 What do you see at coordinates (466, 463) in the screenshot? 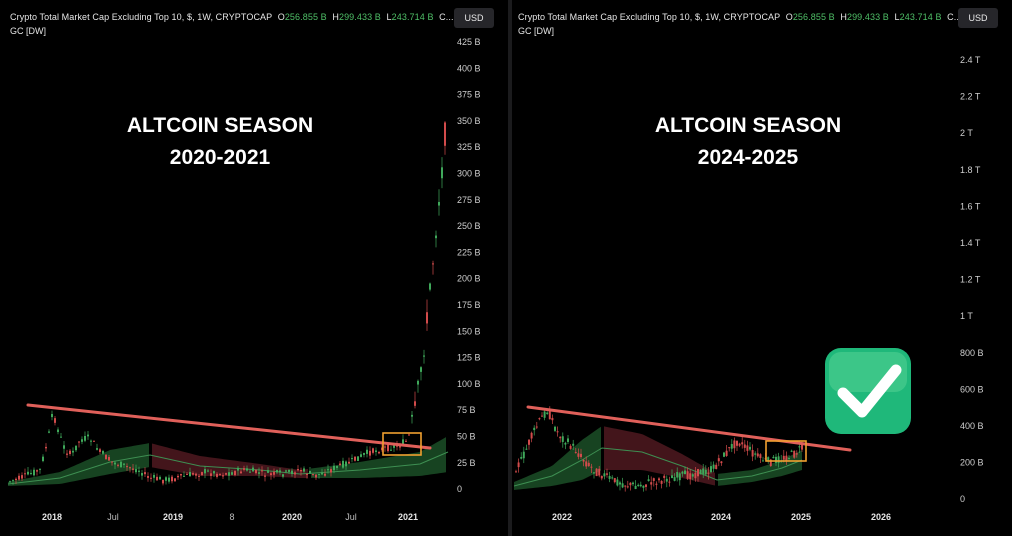
I see `y-tick-label: 25 B` at bounding box center [466, 463].